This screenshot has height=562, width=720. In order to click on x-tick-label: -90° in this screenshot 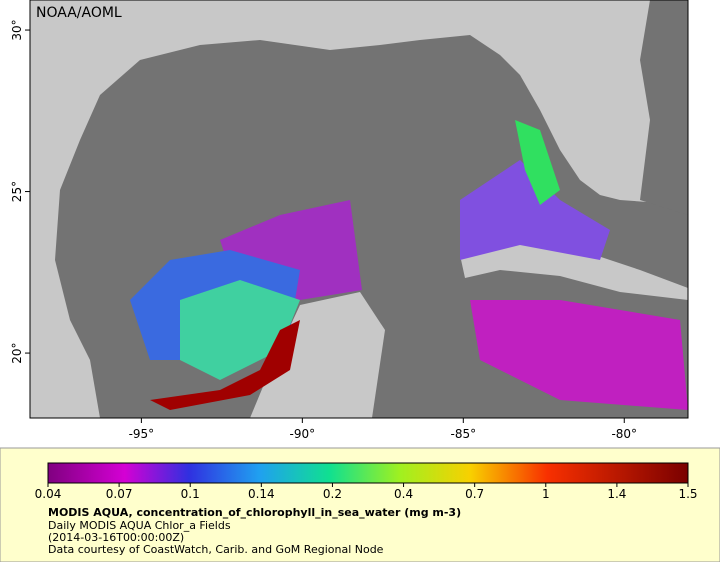, I will do `click(303, 434)`.